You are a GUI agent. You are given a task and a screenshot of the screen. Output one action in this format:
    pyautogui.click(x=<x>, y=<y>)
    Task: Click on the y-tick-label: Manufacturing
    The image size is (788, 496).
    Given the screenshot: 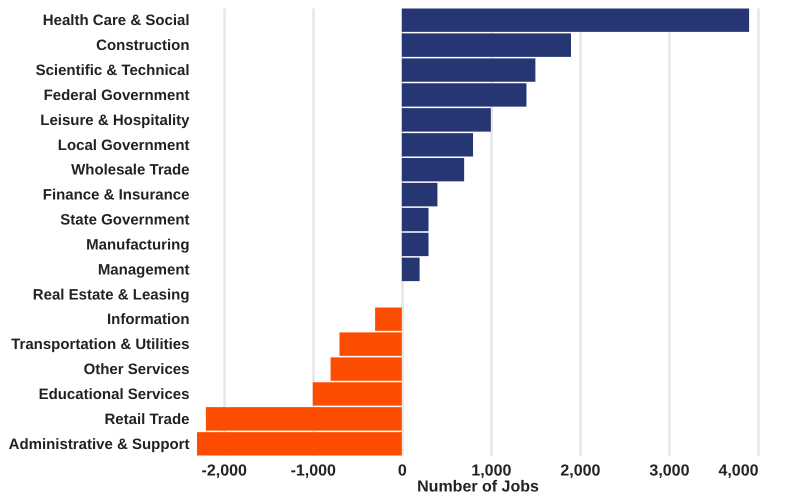 What is the action you would take?
    pyautogui.click(x=138, y=245)
    